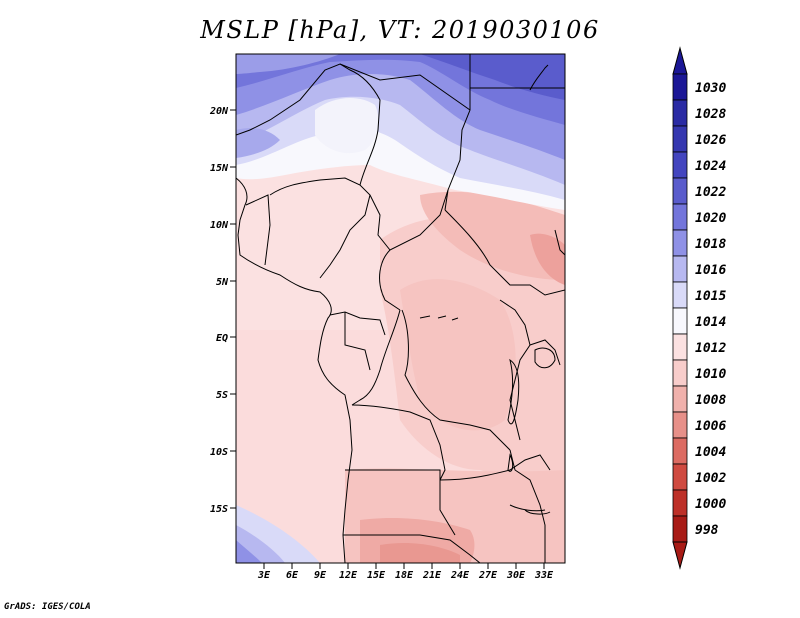 The image size is (800, 618). Describe the element at coordinates (710, 348) in the screenshot. I see `colorbar-label: 1012` at that location.